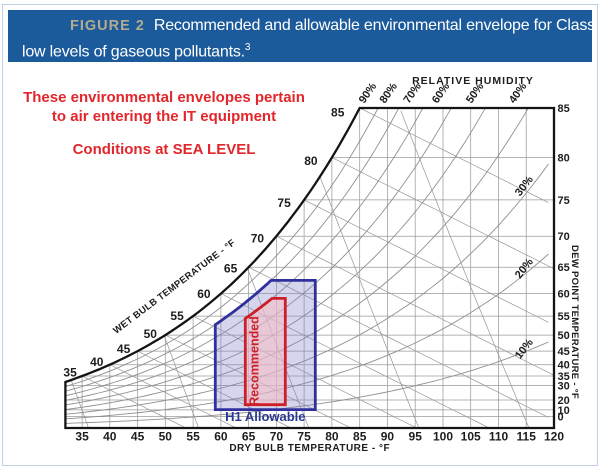 This screenshot has height=473, width=600. Describe the element at coordinates (388, 437) in the screenshot. I see `svg-text: 90` at that location.